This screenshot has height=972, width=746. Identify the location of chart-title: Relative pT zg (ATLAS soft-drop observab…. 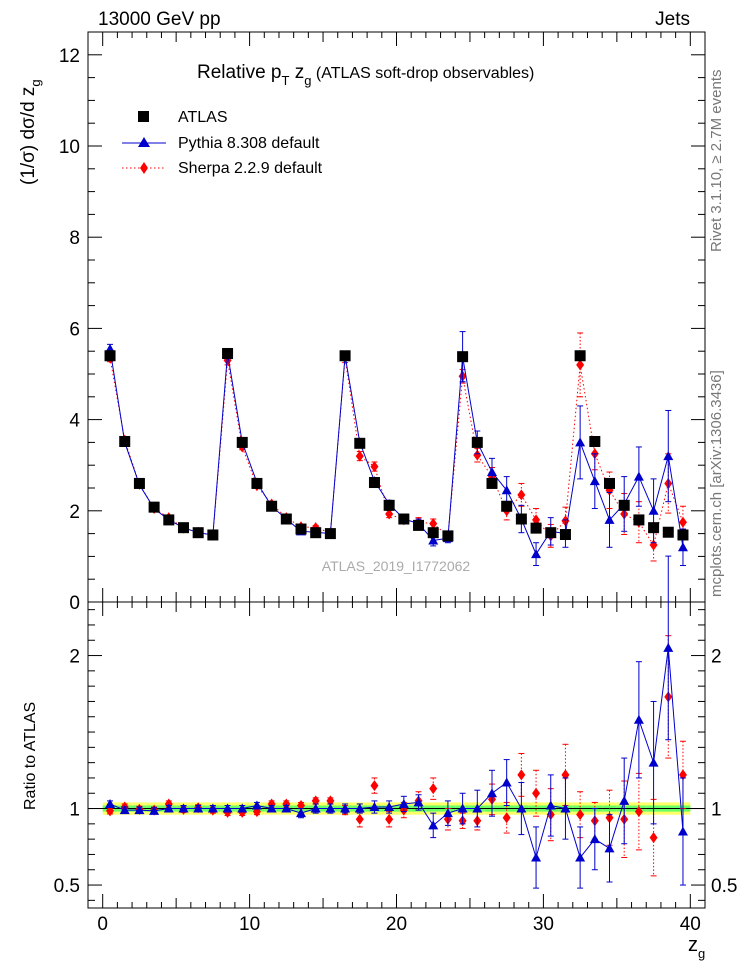
(365, 75).